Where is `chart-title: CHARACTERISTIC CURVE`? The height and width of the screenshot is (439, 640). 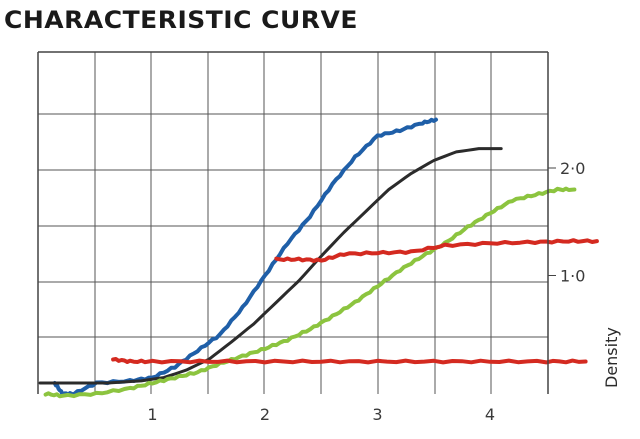 chart-title: CHARACTERISTIC CURVE is located at coordinates (181, 20).